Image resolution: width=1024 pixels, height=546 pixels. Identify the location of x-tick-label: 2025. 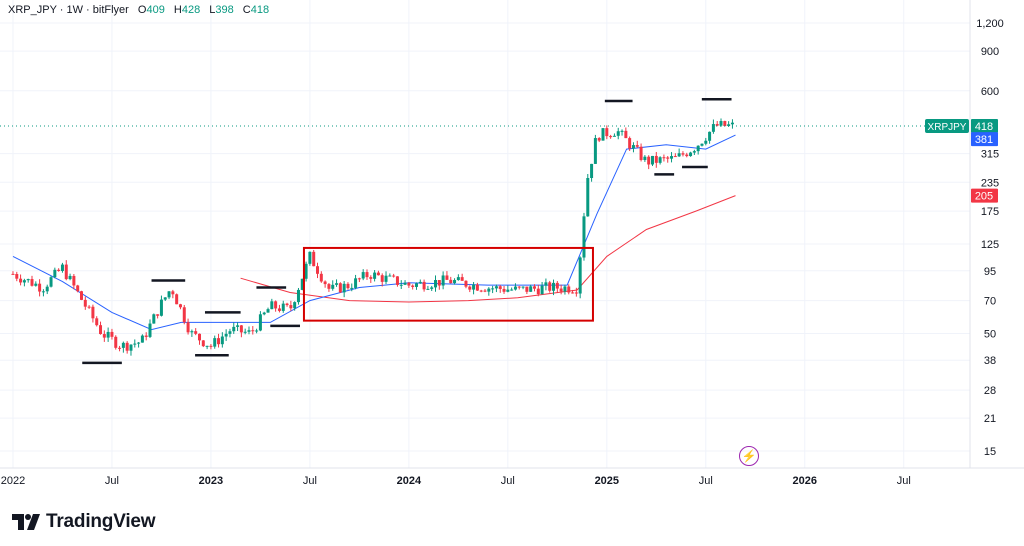
(607, 481).